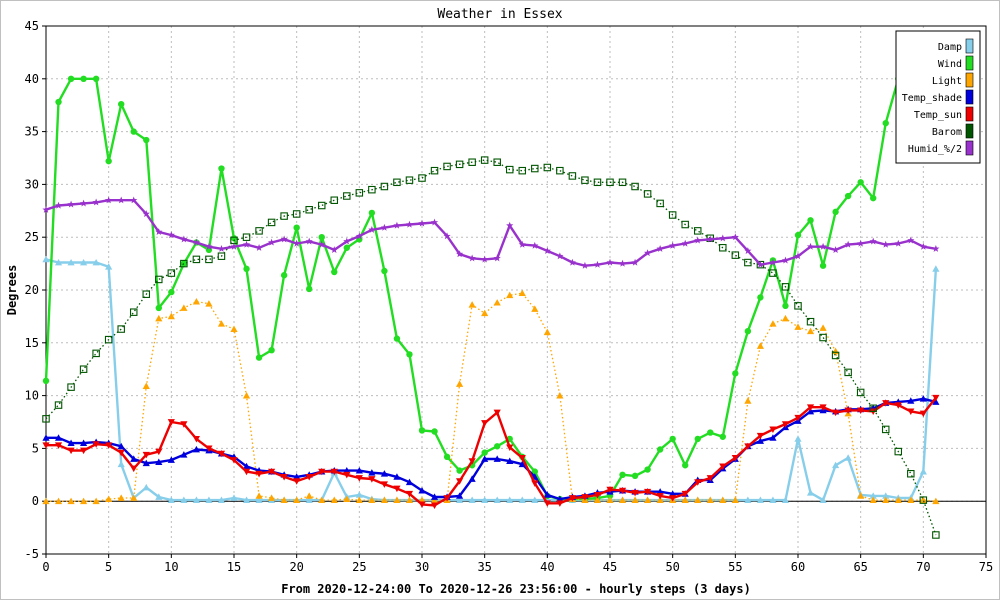 Image resolution: width=1000 pixels, height=604 pixels. Describe the element at coordinates (35, 290) in the screenshot. I see `y-axis-ticks: -5 0 5 10 15 20 25 30 35 40 45` at that location.